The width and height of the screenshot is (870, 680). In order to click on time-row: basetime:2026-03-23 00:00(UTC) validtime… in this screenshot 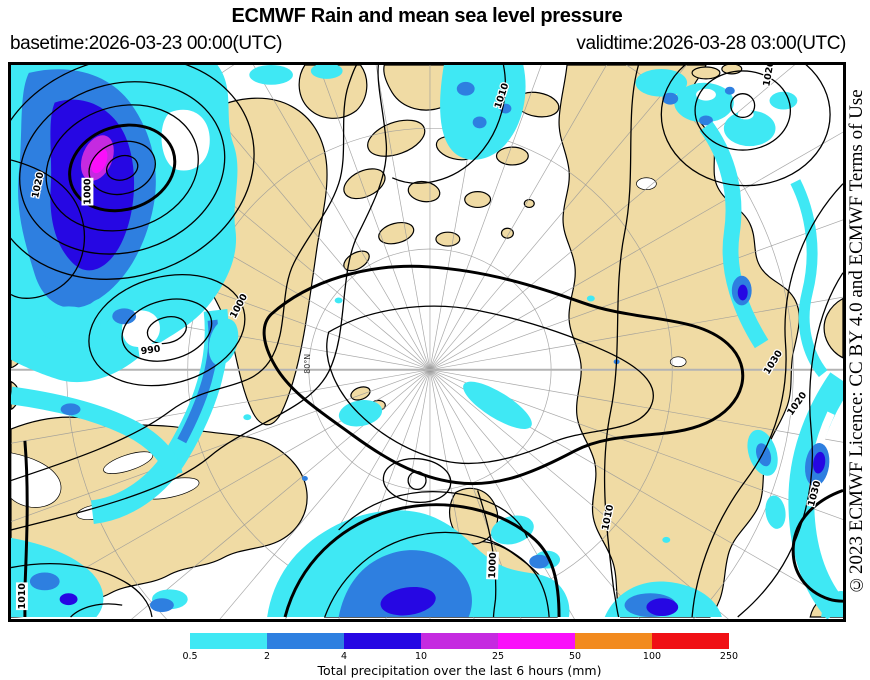, I will do `click(428, 44)`.